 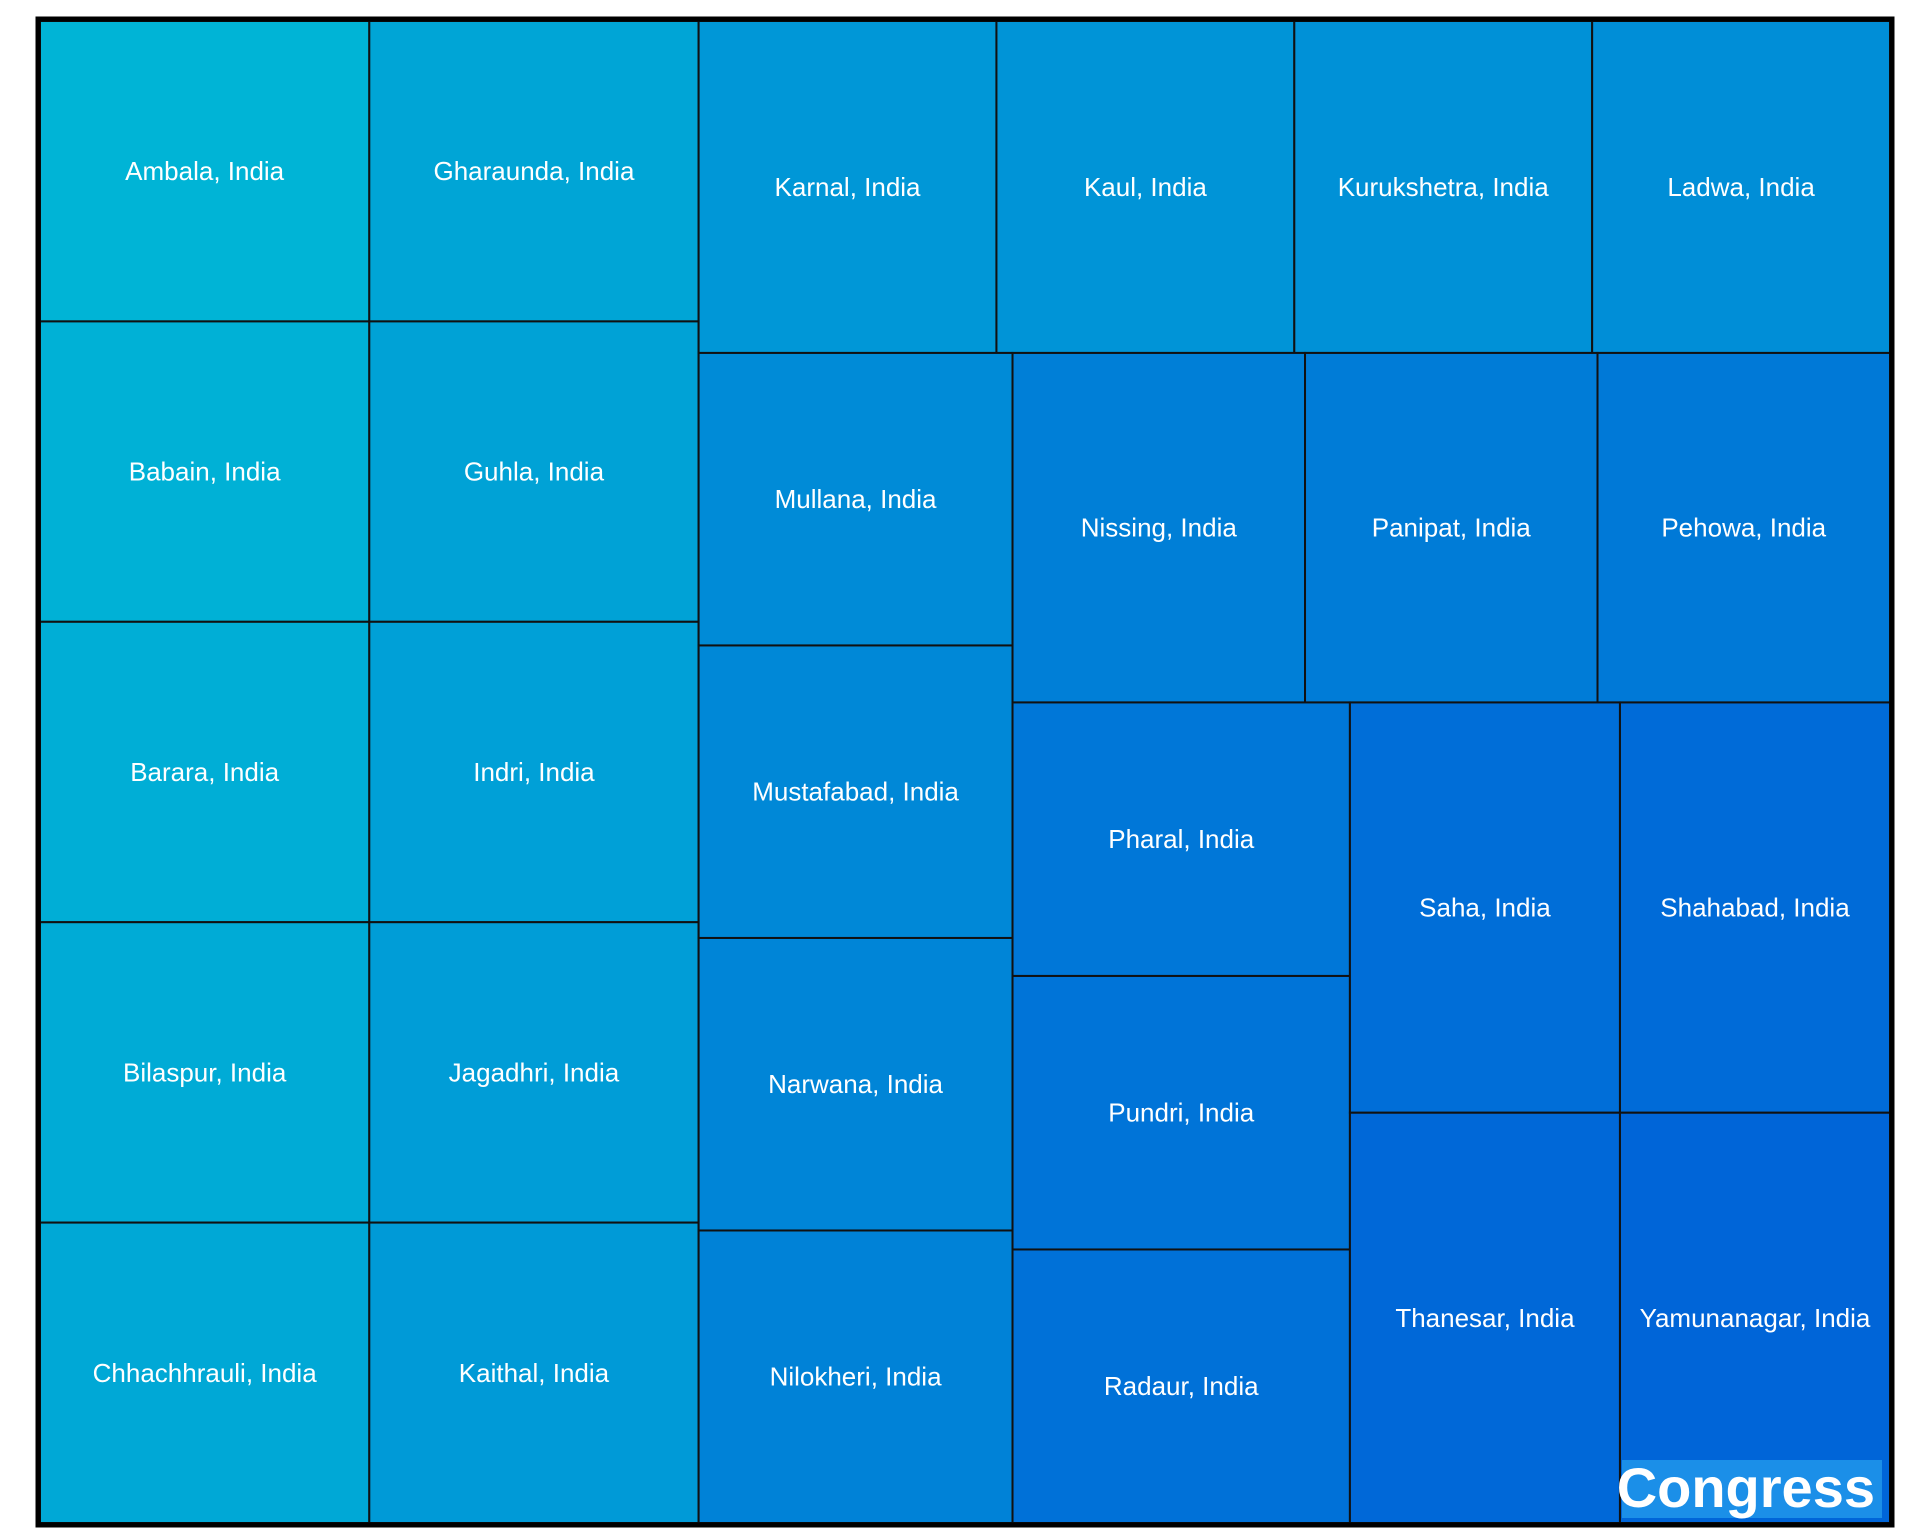 I want to click on treemap-cell-barara: Barara, India, so click(x=205, y=772).